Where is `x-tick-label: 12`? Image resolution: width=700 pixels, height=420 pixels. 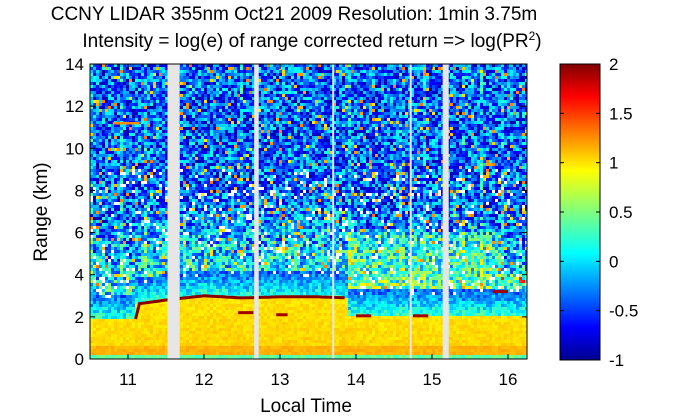
x-tick-label: 12 is located at coordinates (204, 379).